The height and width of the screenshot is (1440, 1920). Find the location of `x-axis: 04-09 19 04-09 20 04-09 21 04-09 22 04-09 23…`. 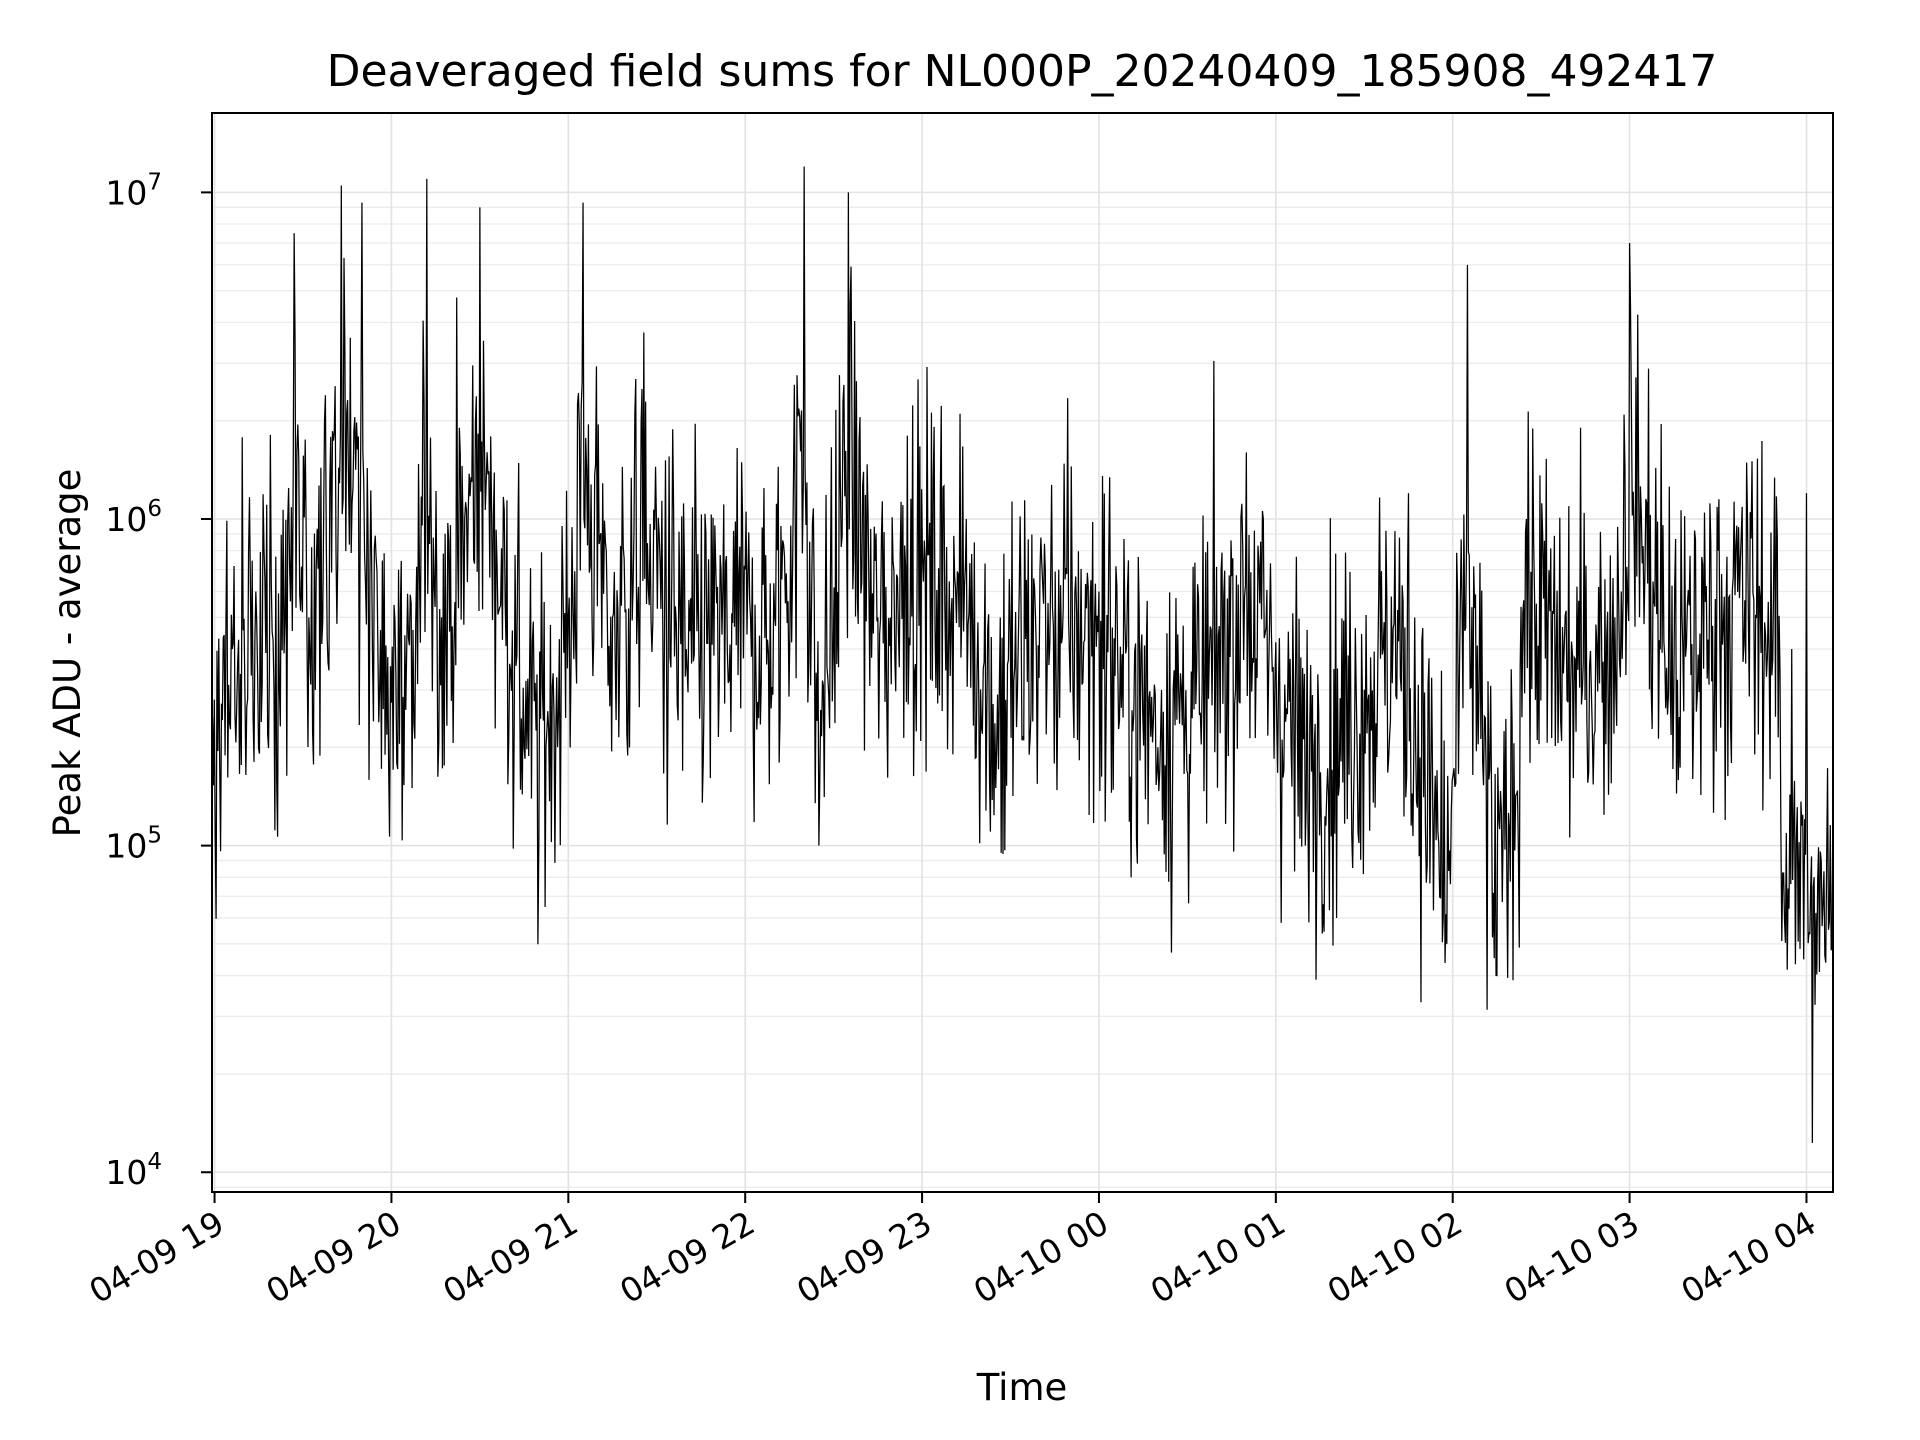

x-axis: 04-09 19 04-09 20 04-09 21 04-09 22 04-09 23… is located at coordinates (952, 1251).